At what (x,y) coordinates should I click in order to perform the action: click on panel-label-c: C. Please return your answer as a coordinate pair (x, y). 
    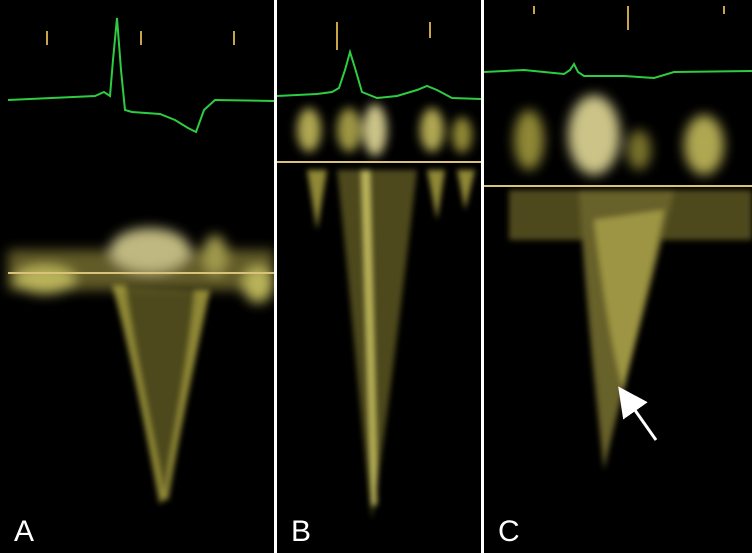
    Looking at the image, I should click on (509, 531).